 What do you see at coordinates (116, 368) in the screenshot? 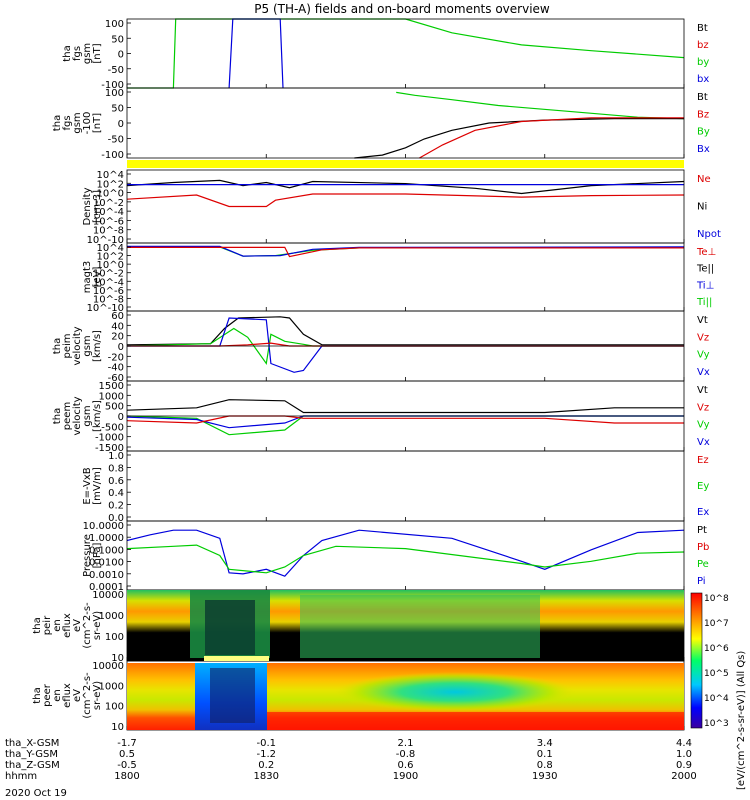
I see `y-tick-label: -40` at bounding box center [116, 368].